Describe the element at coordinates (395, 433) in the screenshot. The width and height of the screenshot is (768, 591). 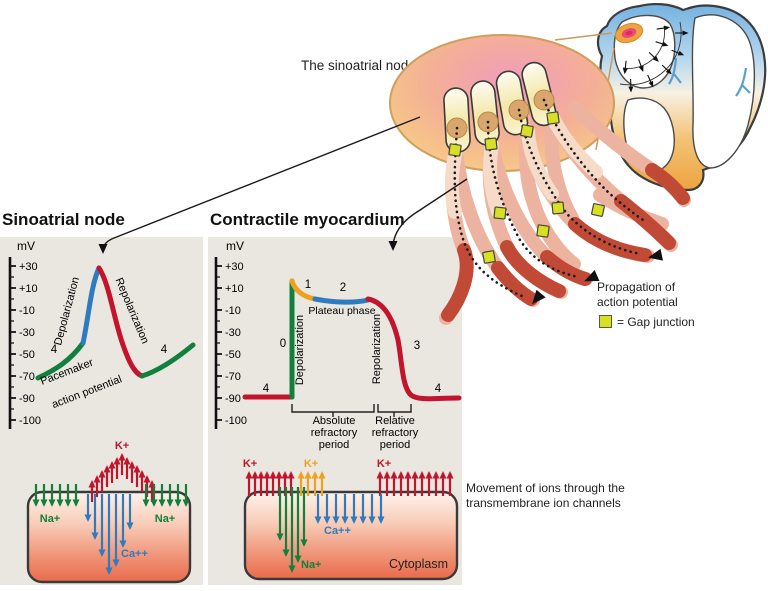
I see `relative-refractory-line2: refractory` at that location.